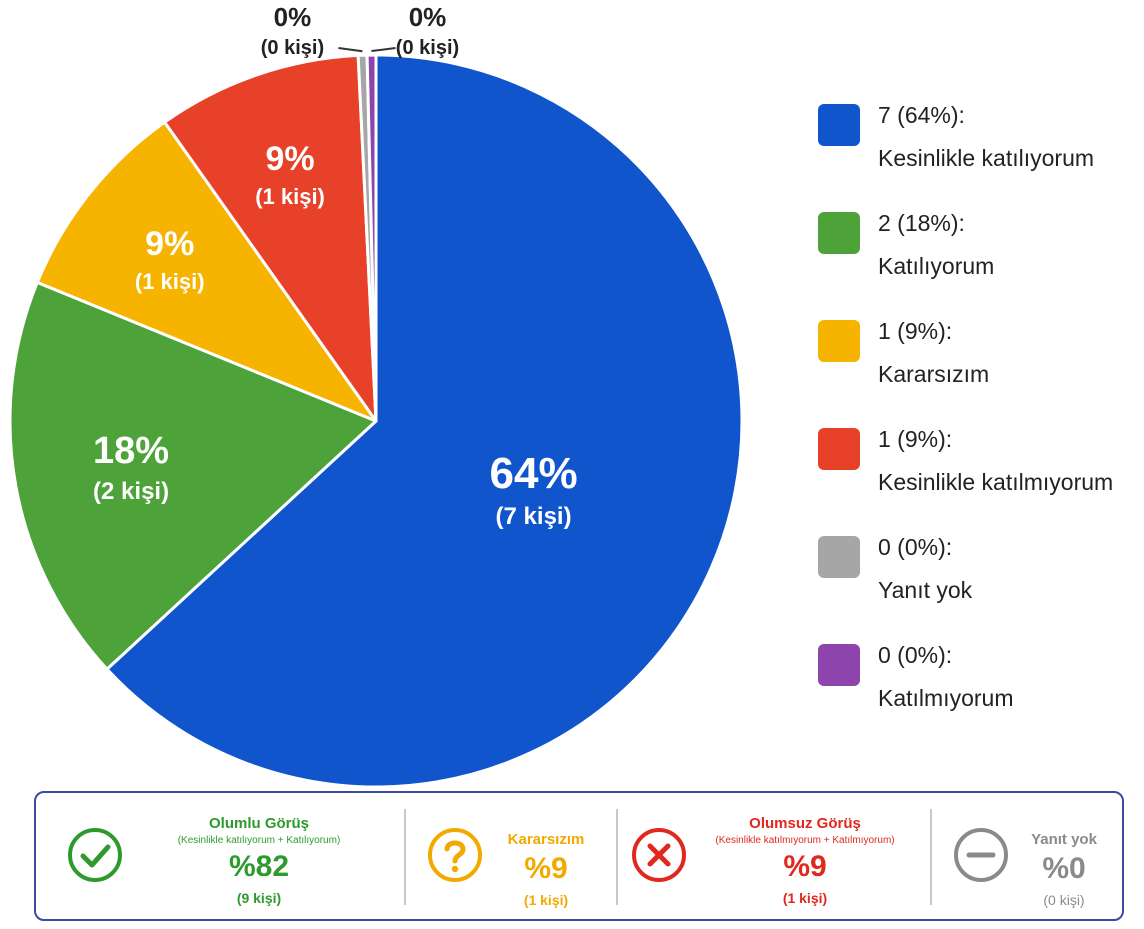 Image resolution: width=1144 pixels, height=929 pixels. I want to click on legend-item-katiliyorum: 2 (18%): Katılıyorum, so click(978, 262).